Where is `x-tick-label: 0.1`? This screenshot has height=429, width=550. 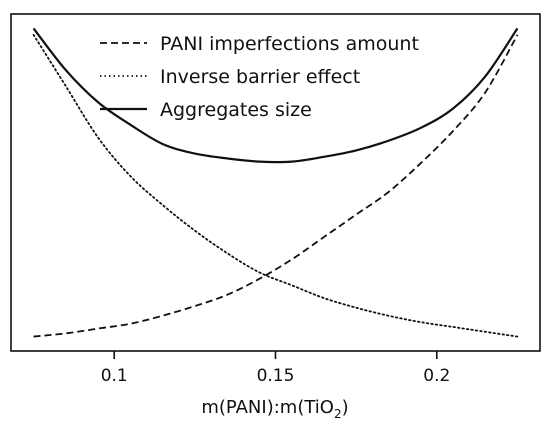
x-tick-label: 0.1 is located at coordinates (114, 376).